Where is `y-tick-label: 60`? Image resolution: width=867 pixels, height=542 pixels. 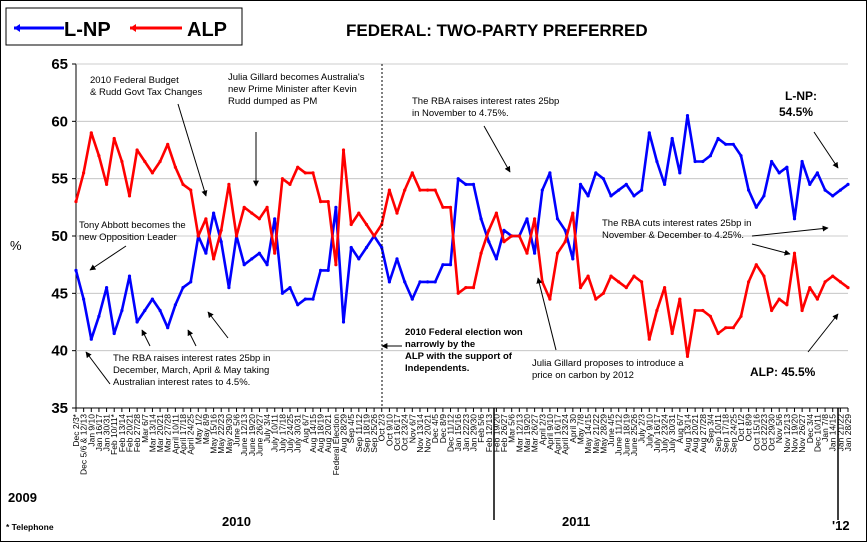
y-tick-label: 60 is located at coordinates (59, 121).